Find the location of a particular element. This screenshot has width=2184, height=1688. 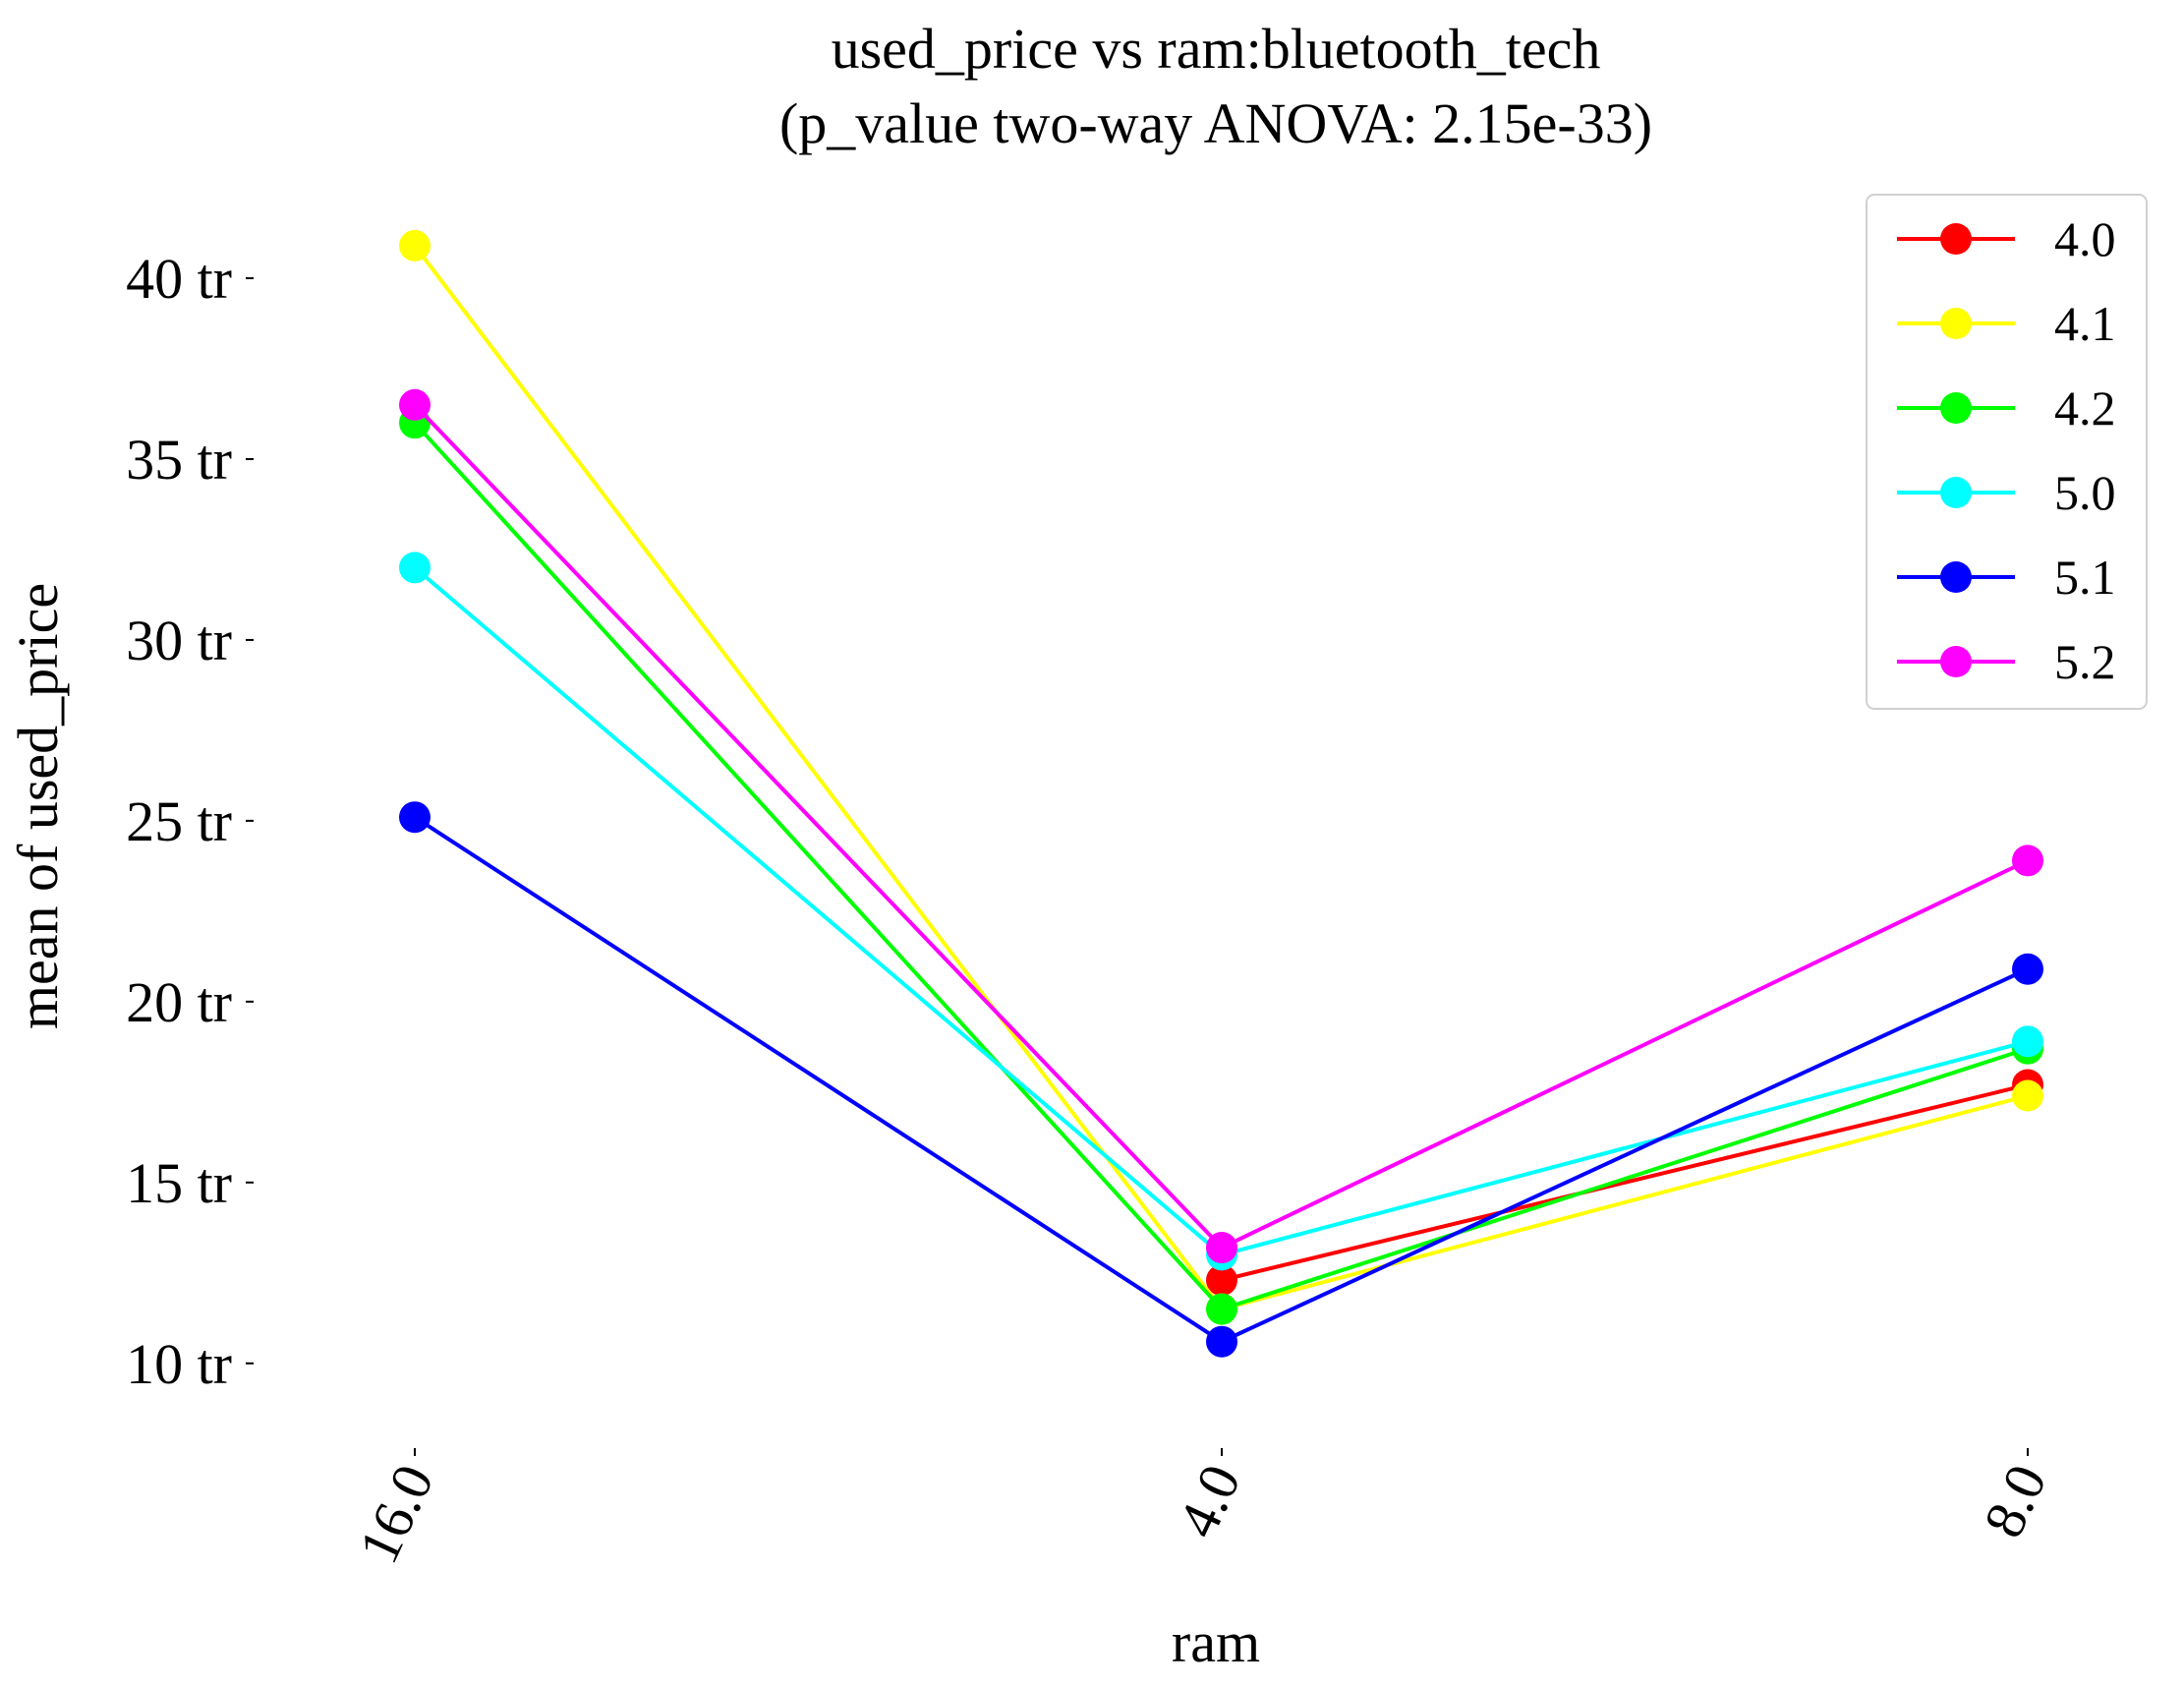

legend-frame is located at coordinates (2007, 452).